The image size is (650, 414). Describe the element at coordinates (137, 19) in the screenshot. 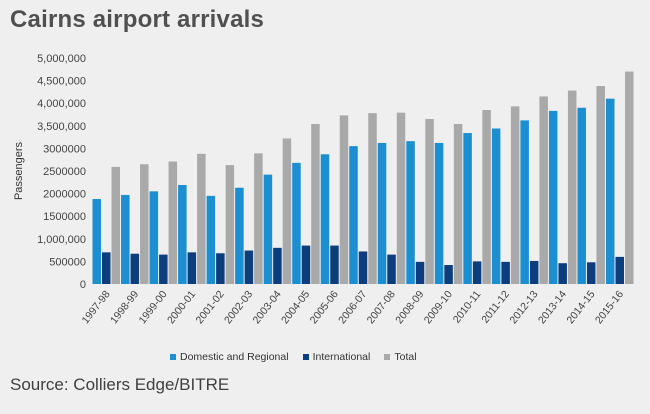

I see `page-title: Cairns airport arrivals` at that location.